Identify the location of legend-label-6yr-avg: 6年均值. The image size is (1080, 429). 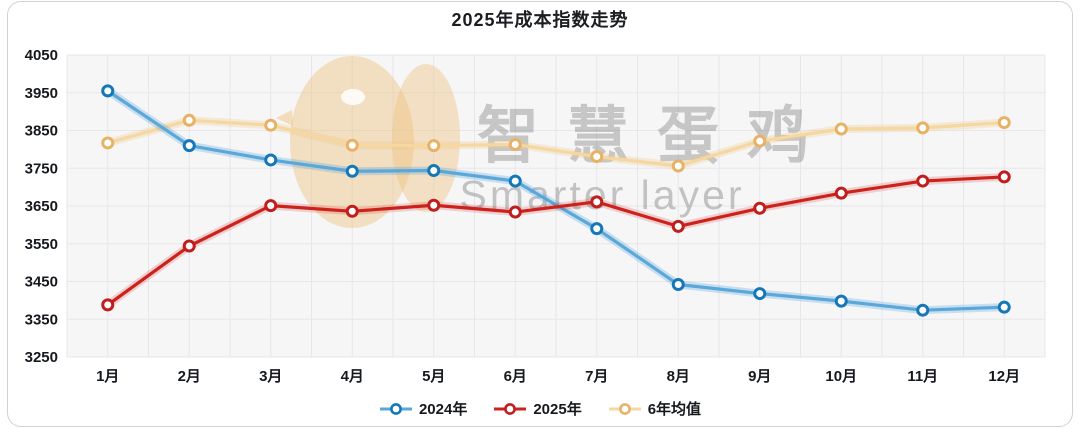
(674, 409).